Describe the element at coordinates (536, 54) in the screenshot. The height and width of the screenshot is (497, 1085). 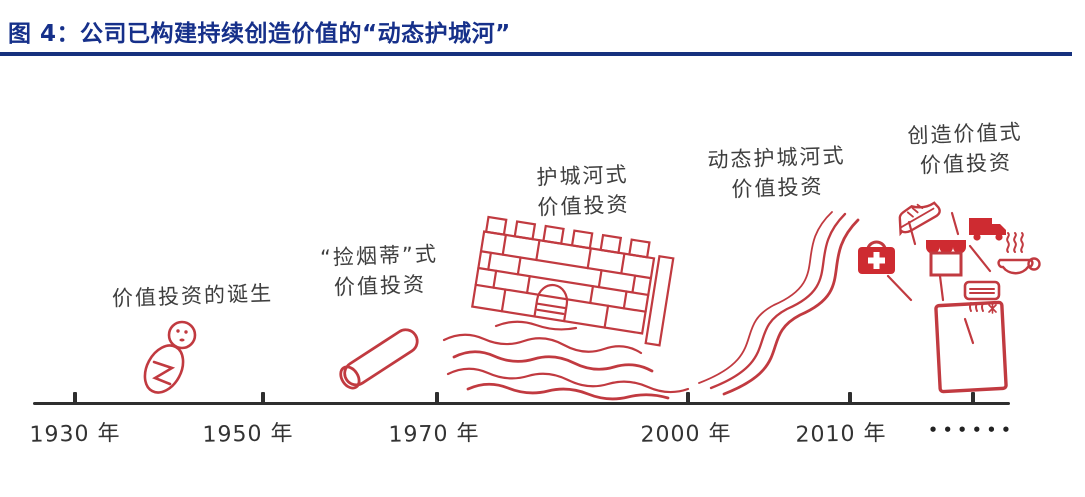
I see `title-underline` at that location.